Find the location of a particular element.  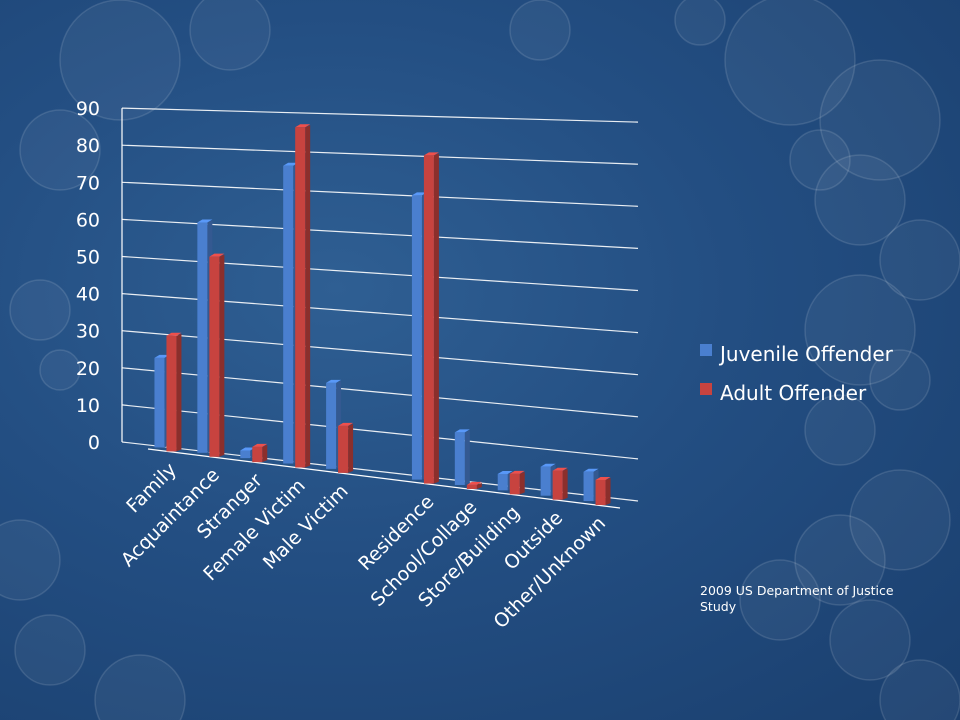

legend: Juvenile Offender Adult Offender is located at coordinates (797, 373).